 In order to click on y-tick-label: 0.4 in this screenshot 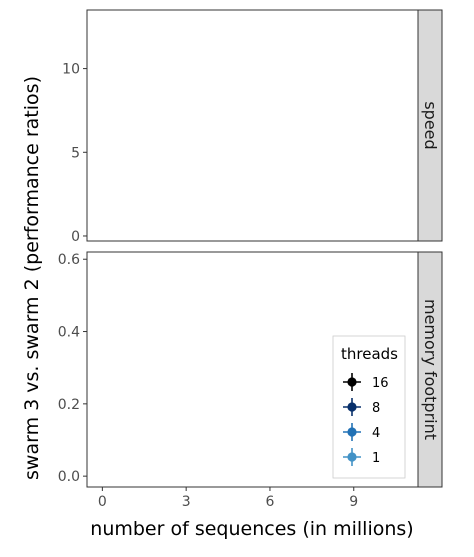, I will do `click(69, 333)`.